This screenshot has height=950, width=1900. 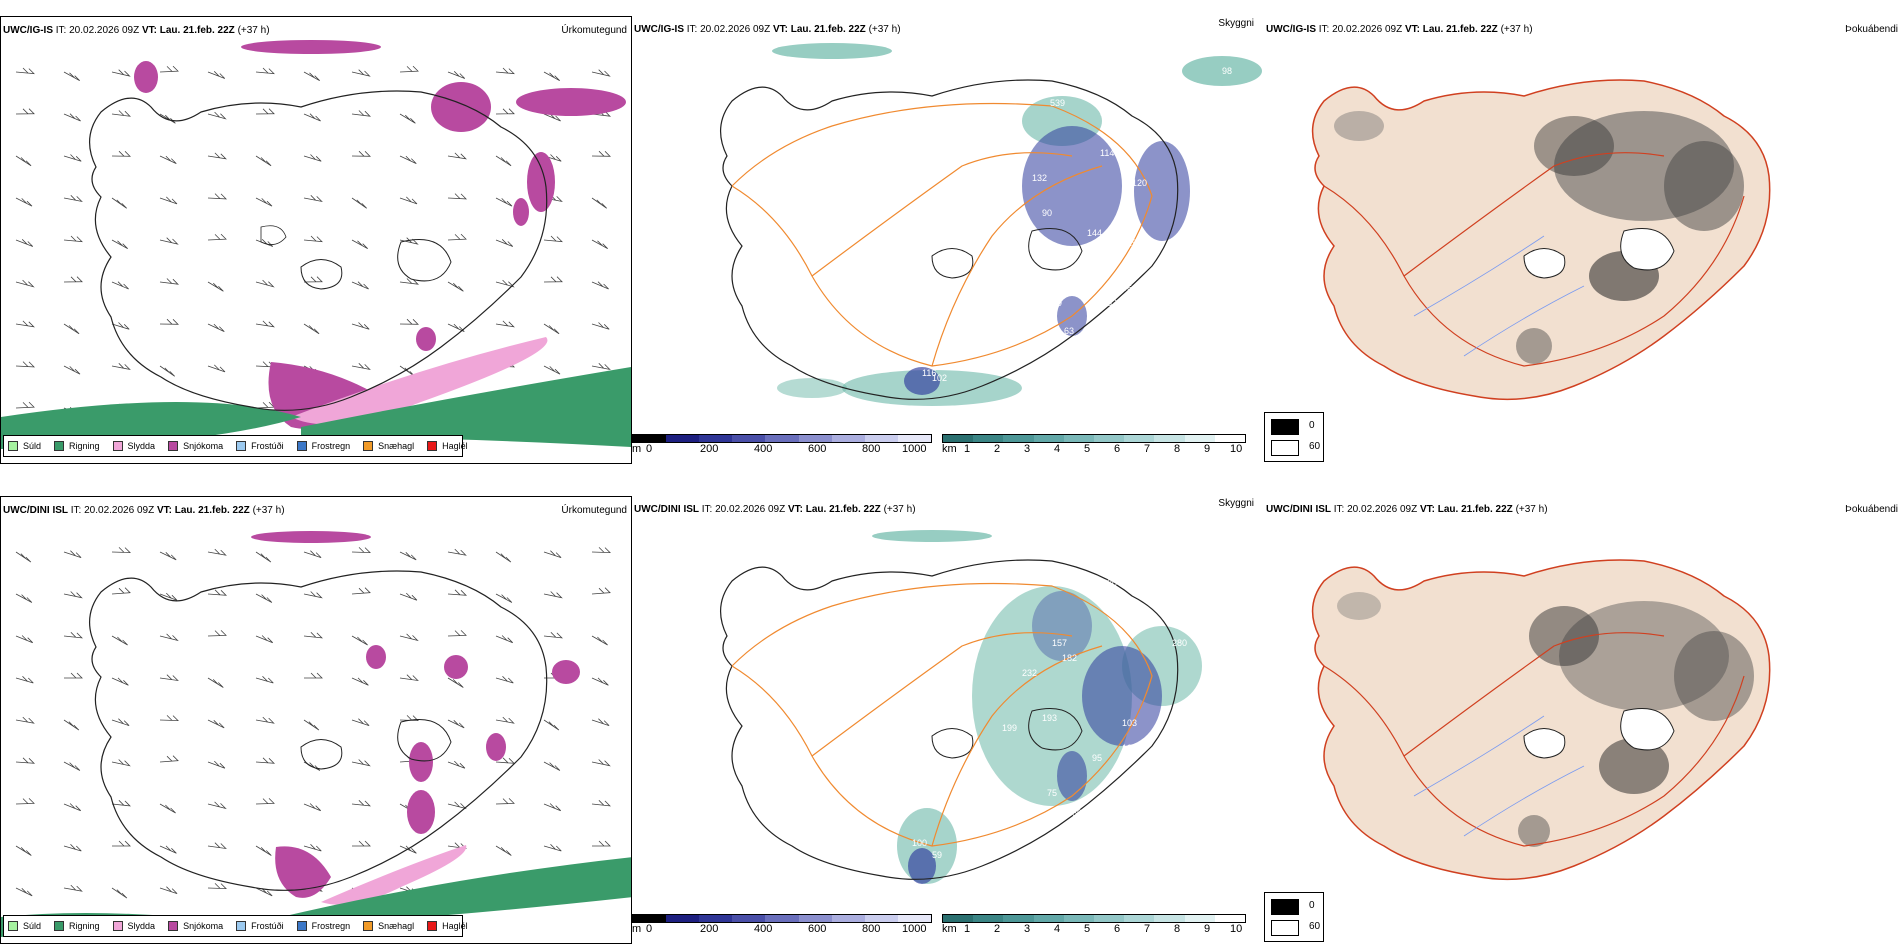 What do you see at coordinates (1871, 509) in the screenshot?
I see `panel-title: Þokuábendi` at bounding box center [1871, 509].